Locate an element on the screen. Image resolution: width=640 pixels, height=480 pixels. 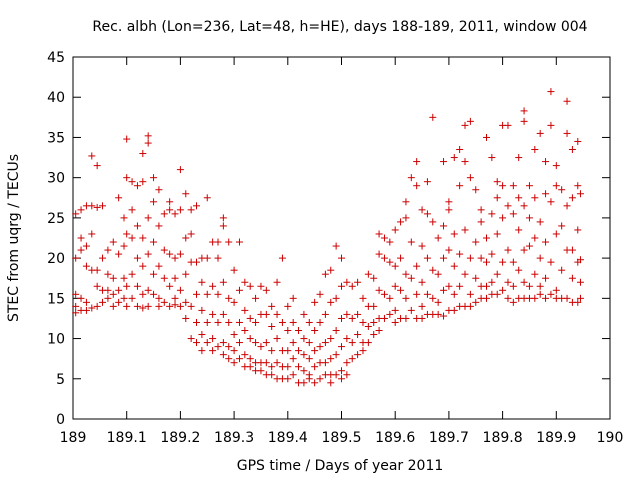
y-tick-label: 15 is located at coordinates (56, 299).